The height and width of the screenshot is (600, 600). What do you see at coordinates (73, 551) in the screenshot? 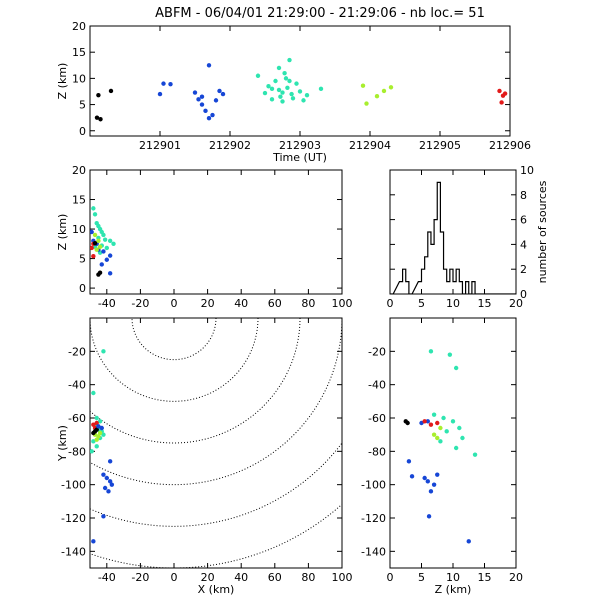
I see `plan-view-ytick-label: -140` at bounding box center [73, 551].